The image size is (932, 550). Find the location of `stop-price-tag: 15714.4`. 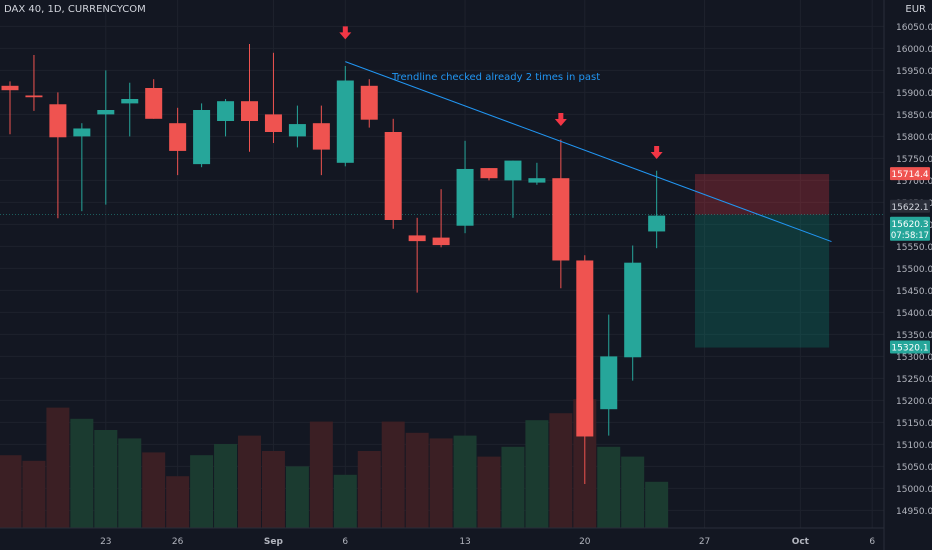

stop-price-tag: 15714.4 is located at coordinates (909, 175).